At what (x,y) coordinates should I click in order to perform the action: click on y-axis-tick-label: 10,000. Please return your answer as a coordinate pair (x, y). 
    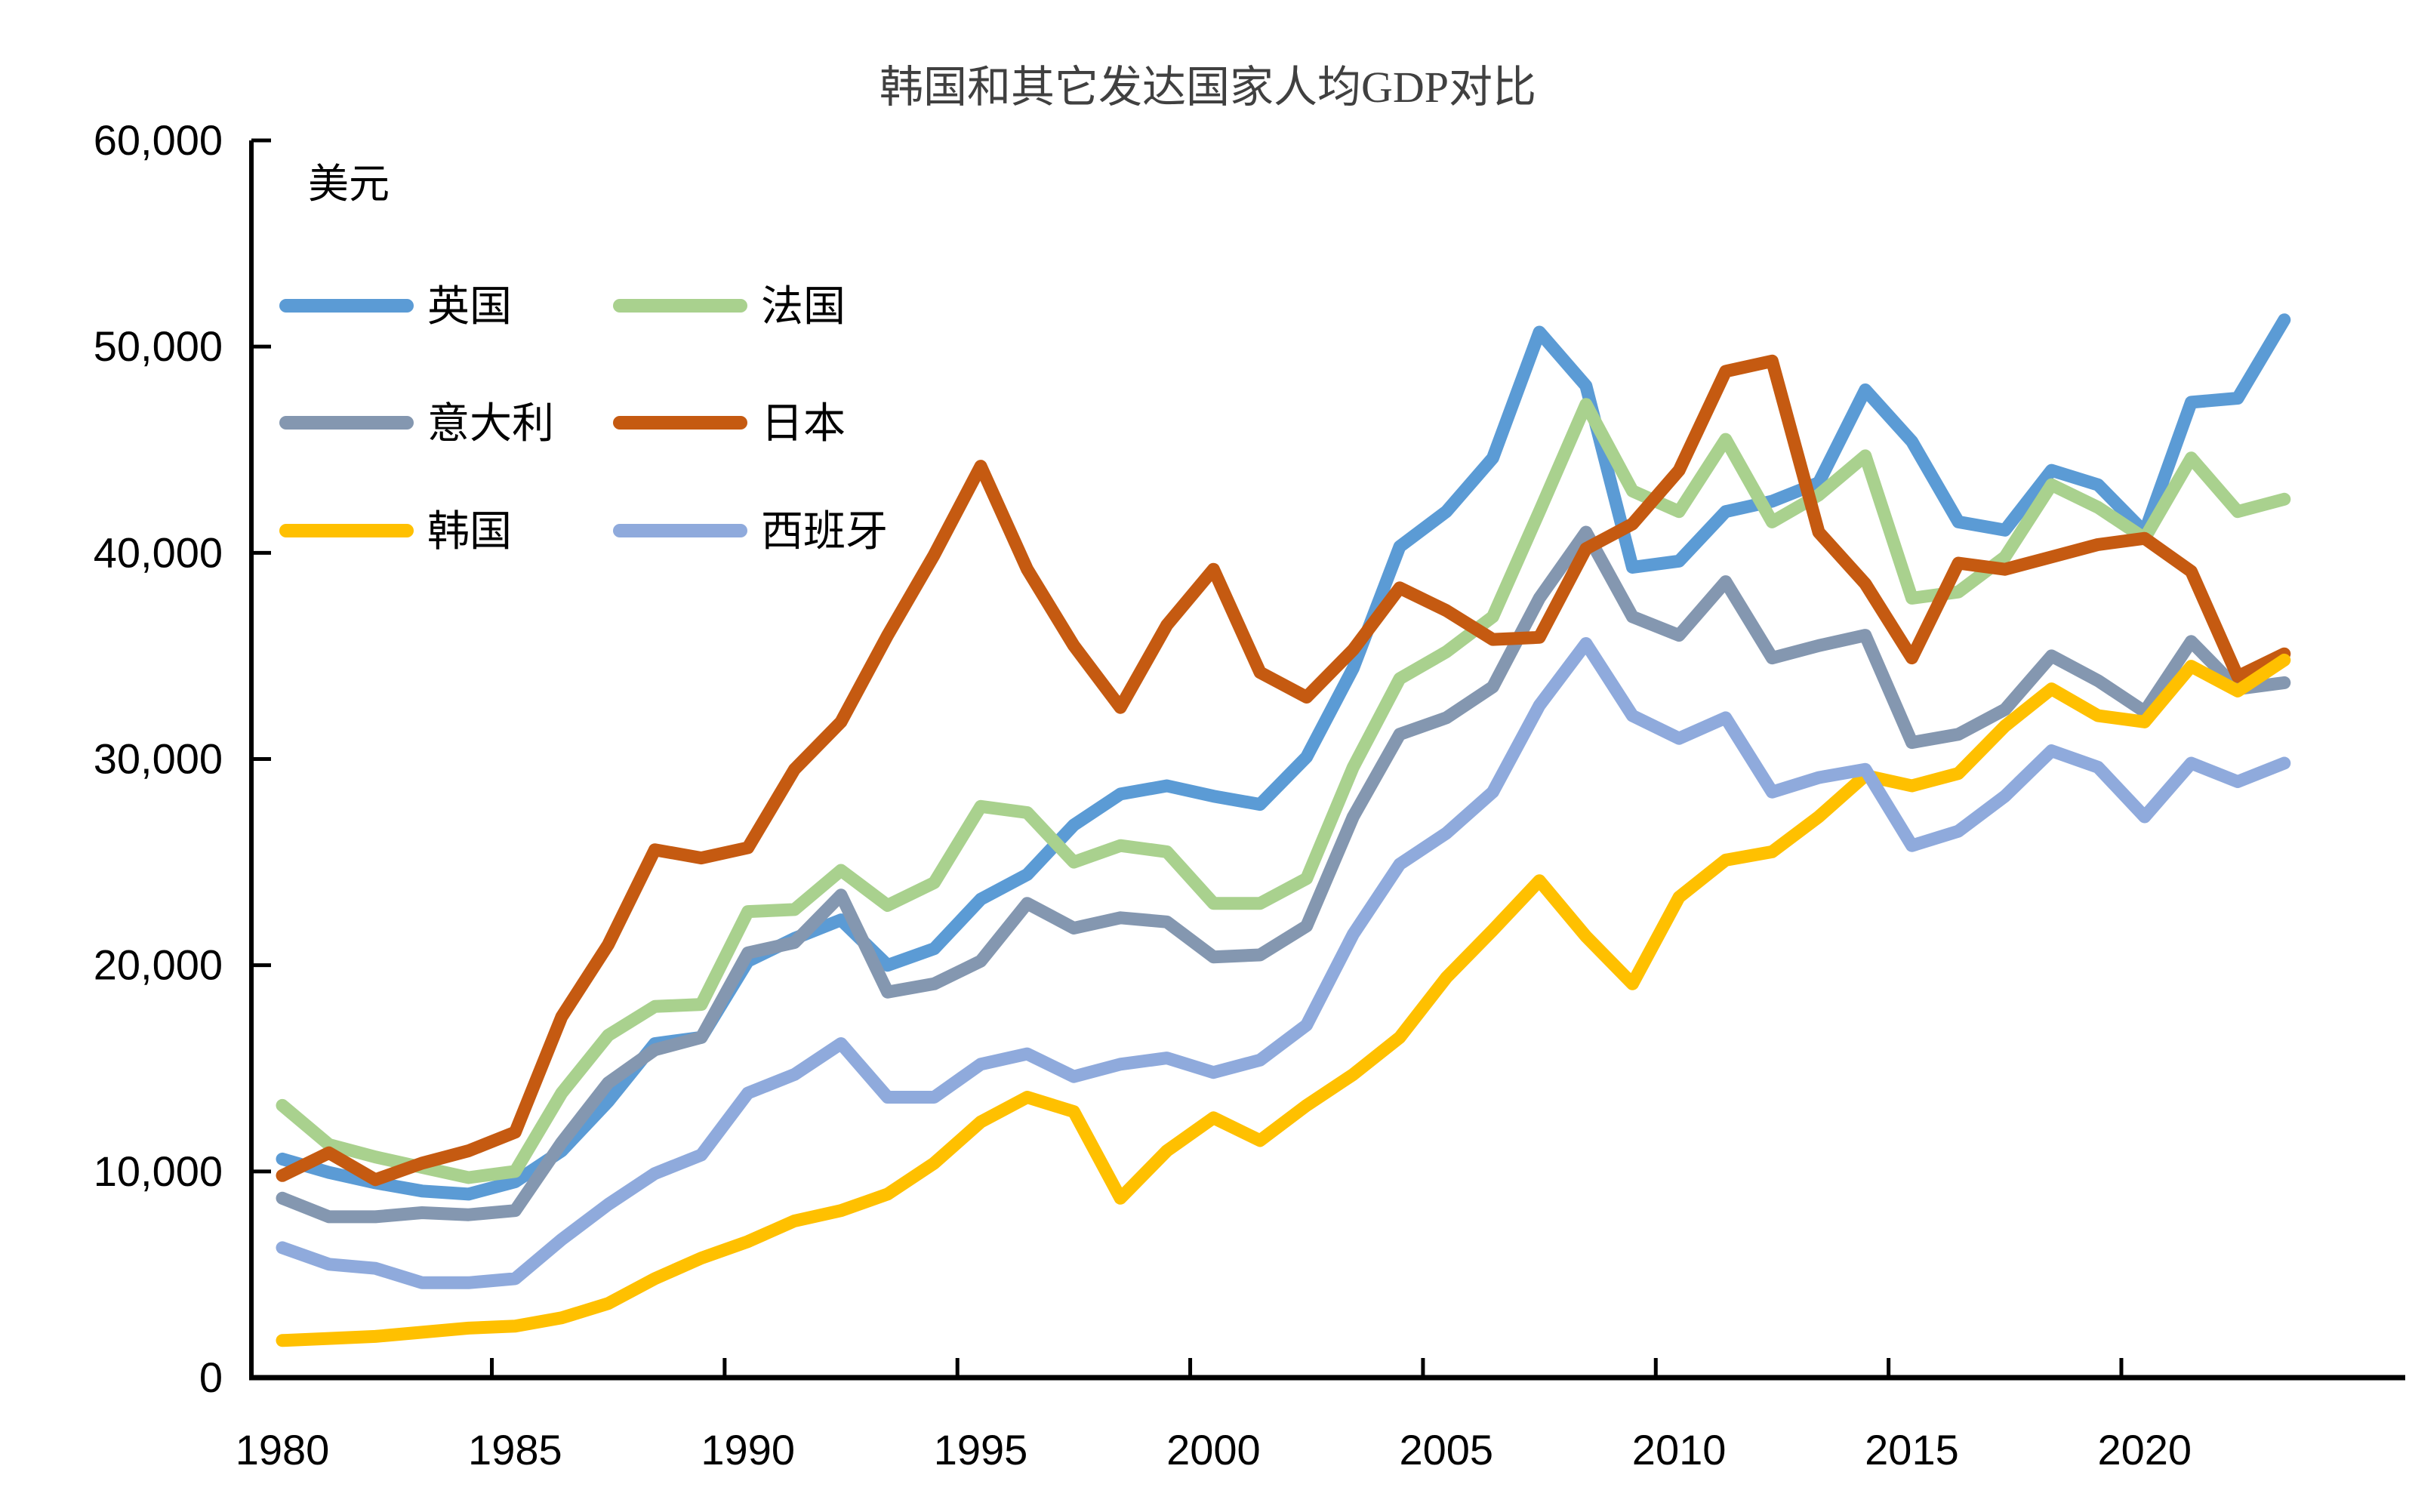
    Looking at the image, I should click on (158, 1171).